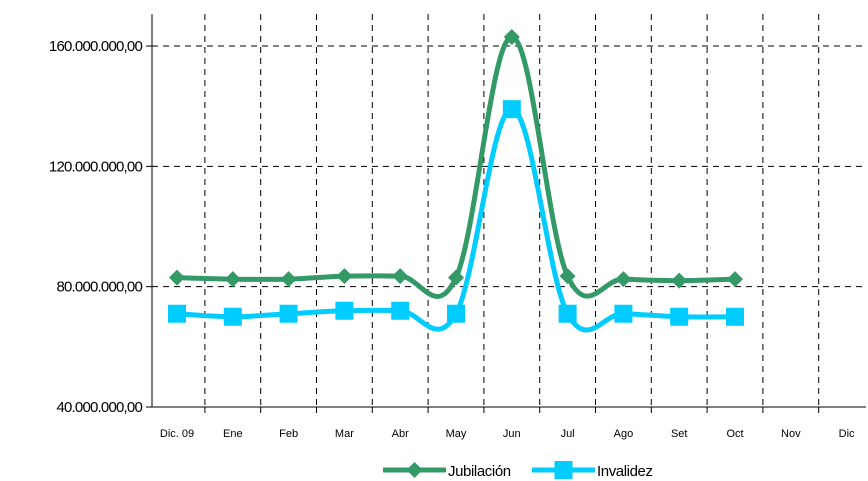 This screenshot has width=868, height=481. I want to click on y-tick-label: 40.000.000,00, so click(99, 407).